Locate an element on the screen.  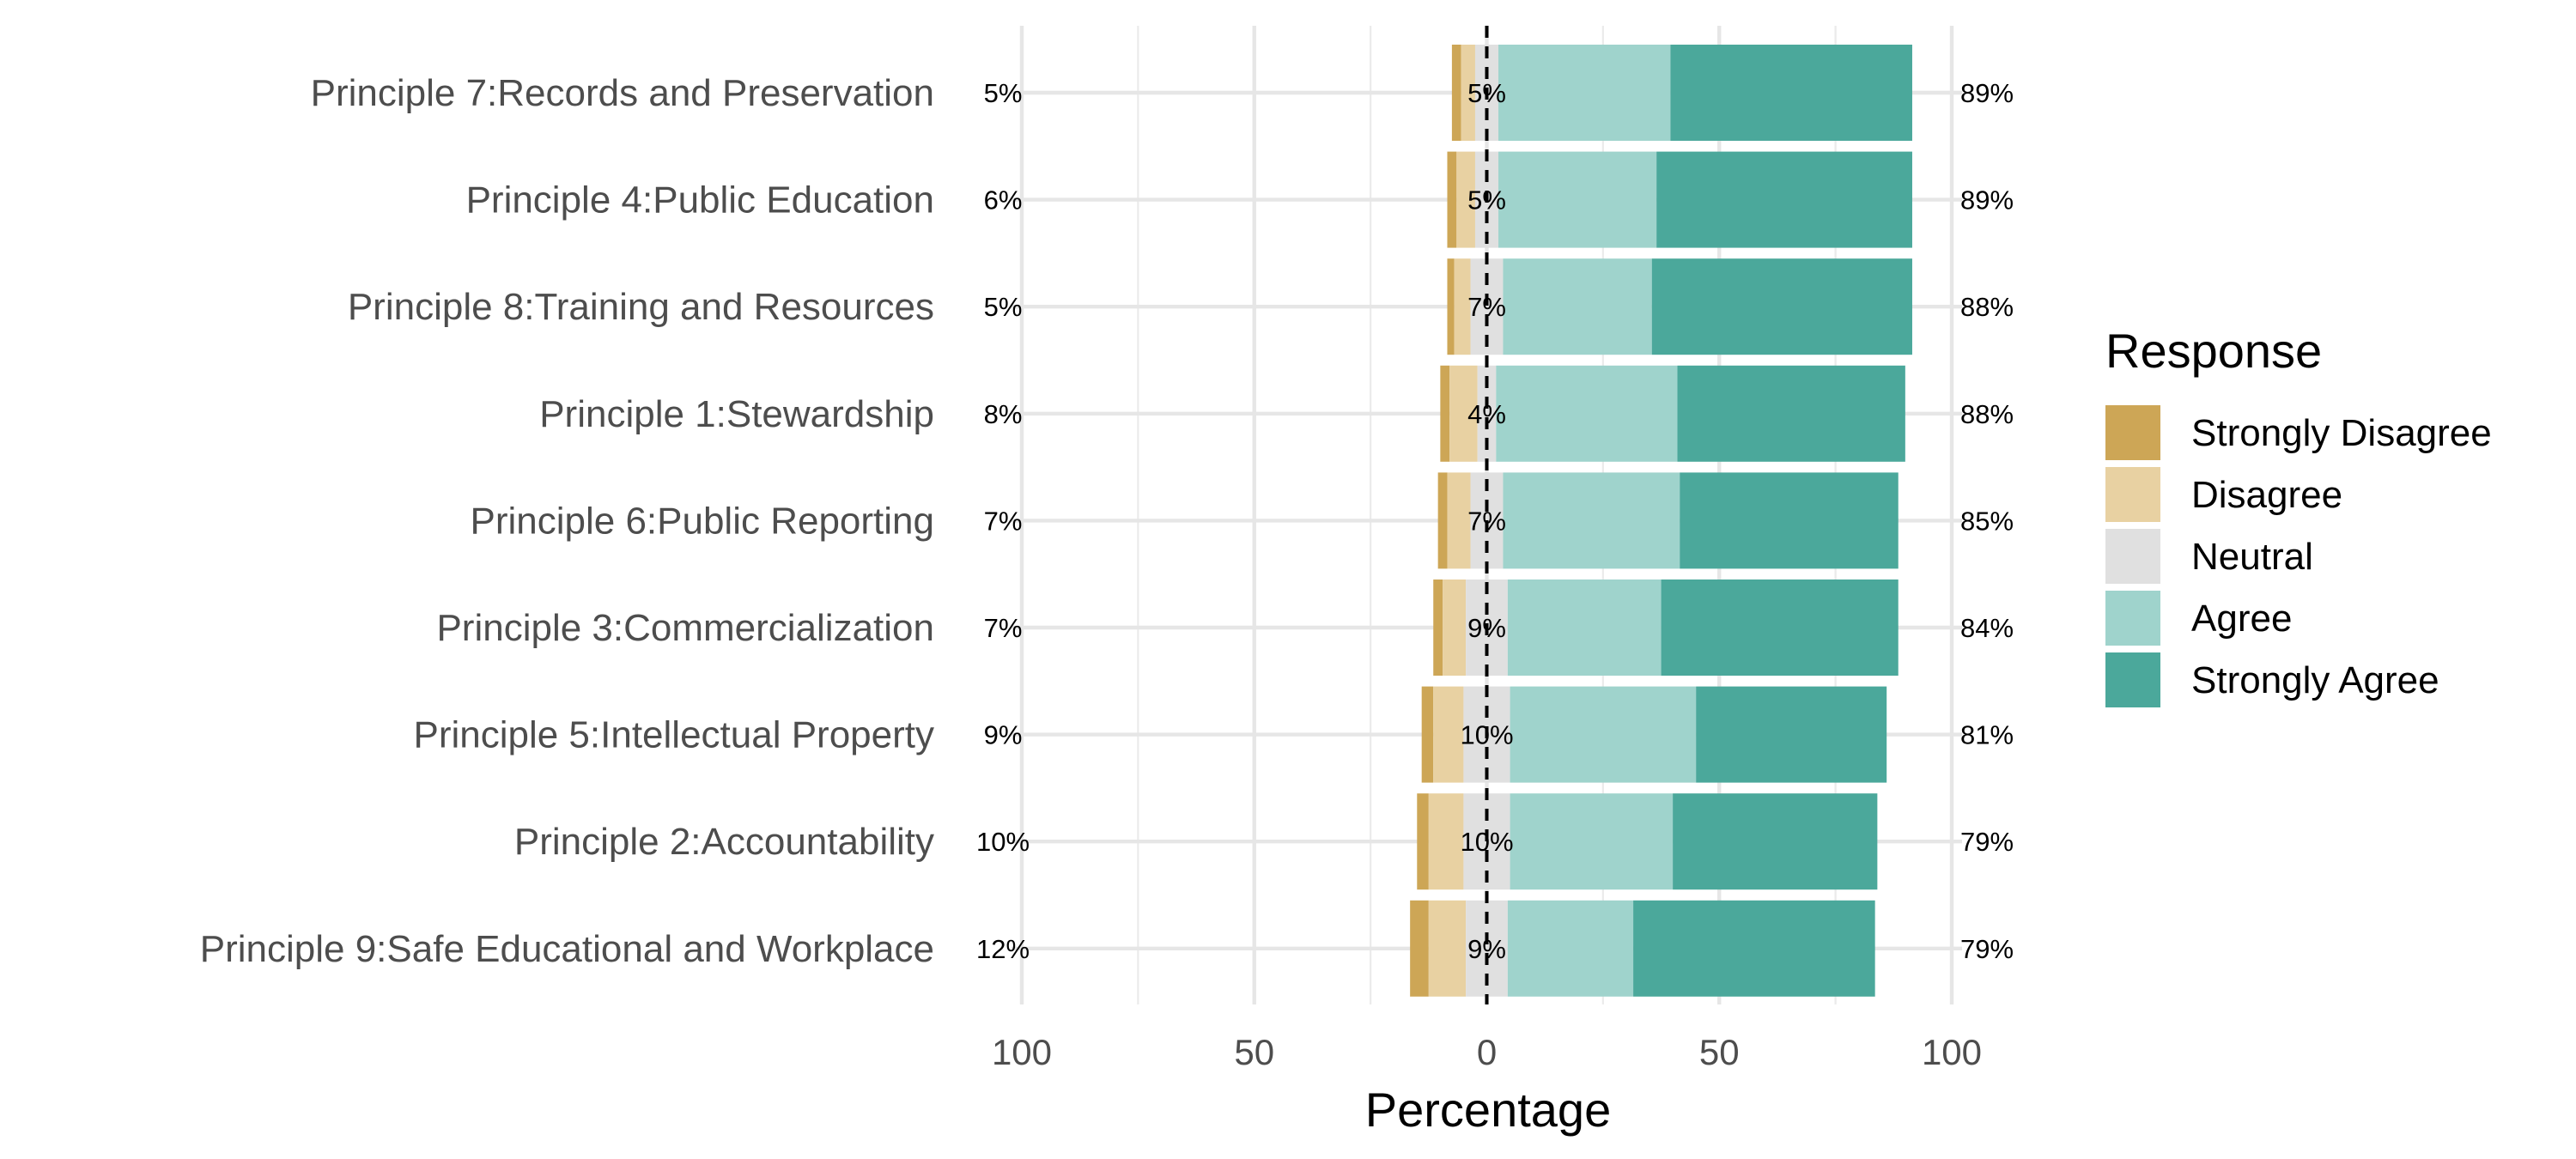
disagree-total-label: 9% is located at coordinates (1003, 735).